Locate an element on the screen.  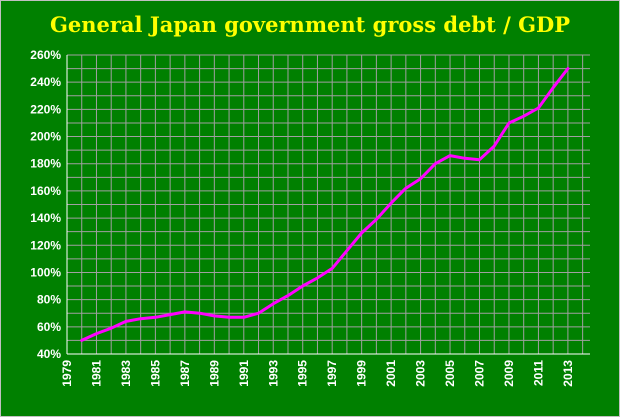
x-tick-label: 1997 is located at coordinates (332, 373).